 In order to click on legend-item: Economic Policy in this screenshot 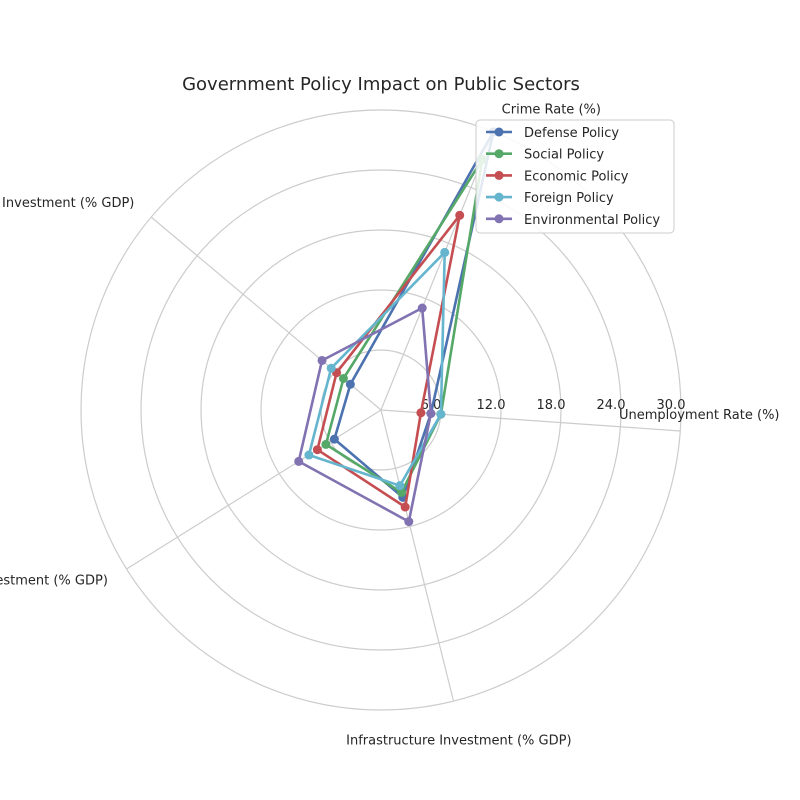, I will do `click(557, 176)`.